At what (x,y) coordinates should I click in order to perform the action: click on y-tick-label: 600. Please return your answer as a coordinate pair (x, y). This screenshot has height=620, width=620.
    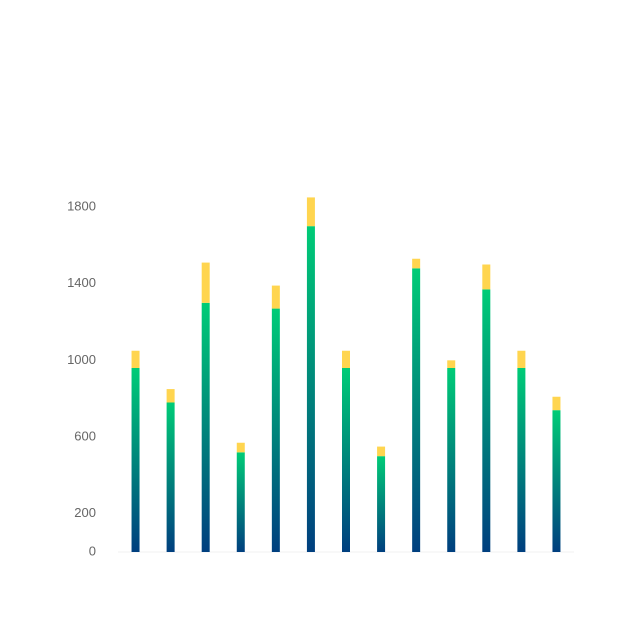
    Looking at the image, I should click on (85, 435).